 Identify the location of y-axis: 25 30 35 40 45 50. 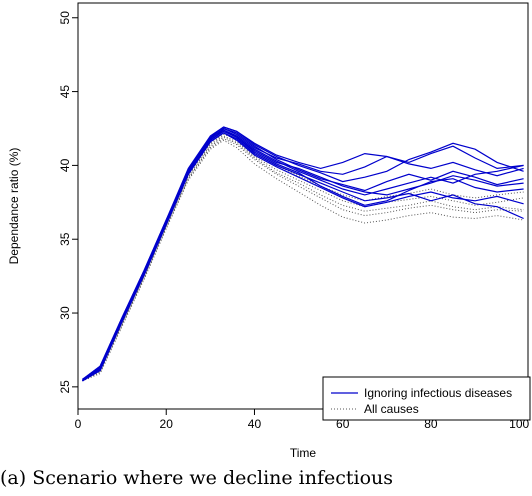
(68, 202).